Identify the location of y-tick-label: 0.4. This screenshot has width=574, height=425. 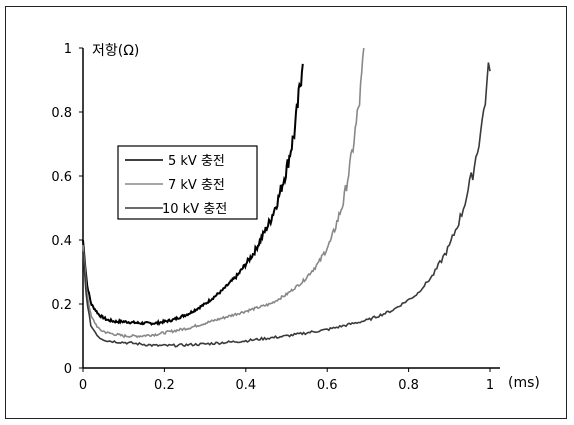
(61, 241).